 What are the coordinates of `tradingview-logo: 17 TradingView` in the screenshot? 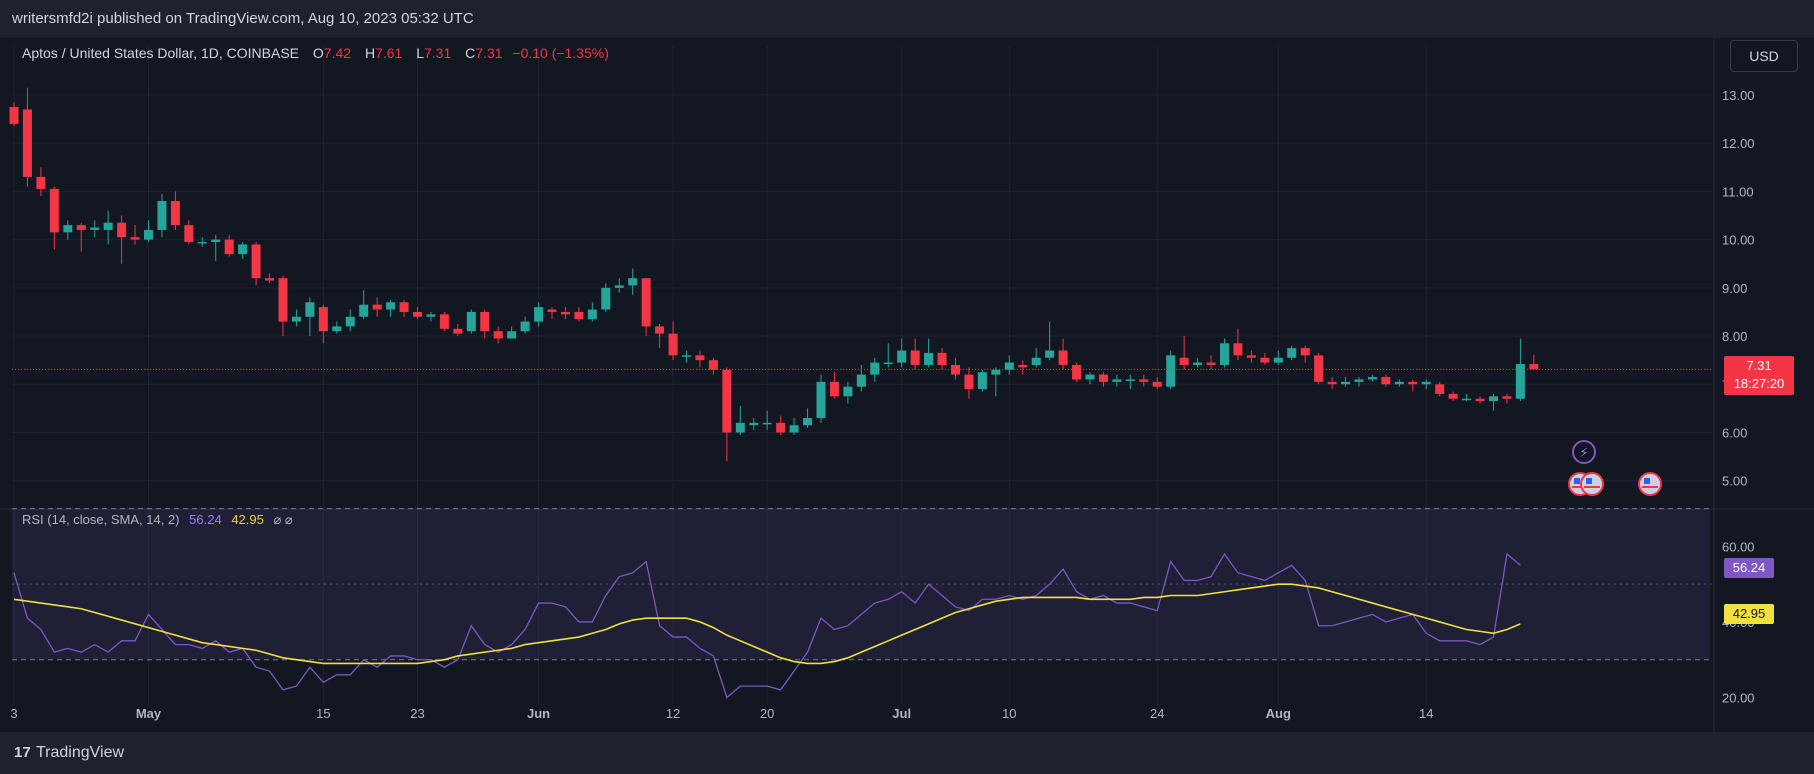 It's located at (69, 753).